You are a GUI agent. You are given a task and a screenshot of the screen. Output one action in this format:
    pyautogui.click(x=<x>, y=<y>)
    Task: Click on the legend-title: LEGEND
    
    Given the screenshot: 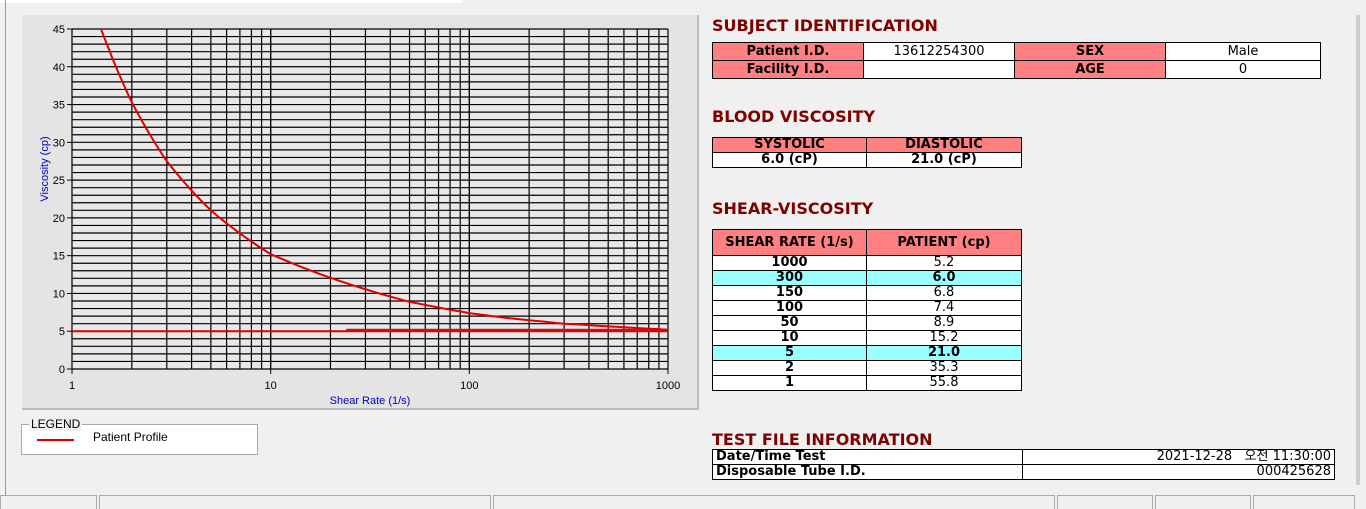 What is the action you would take?
    pyautogui.click(x=56, y=424)
    